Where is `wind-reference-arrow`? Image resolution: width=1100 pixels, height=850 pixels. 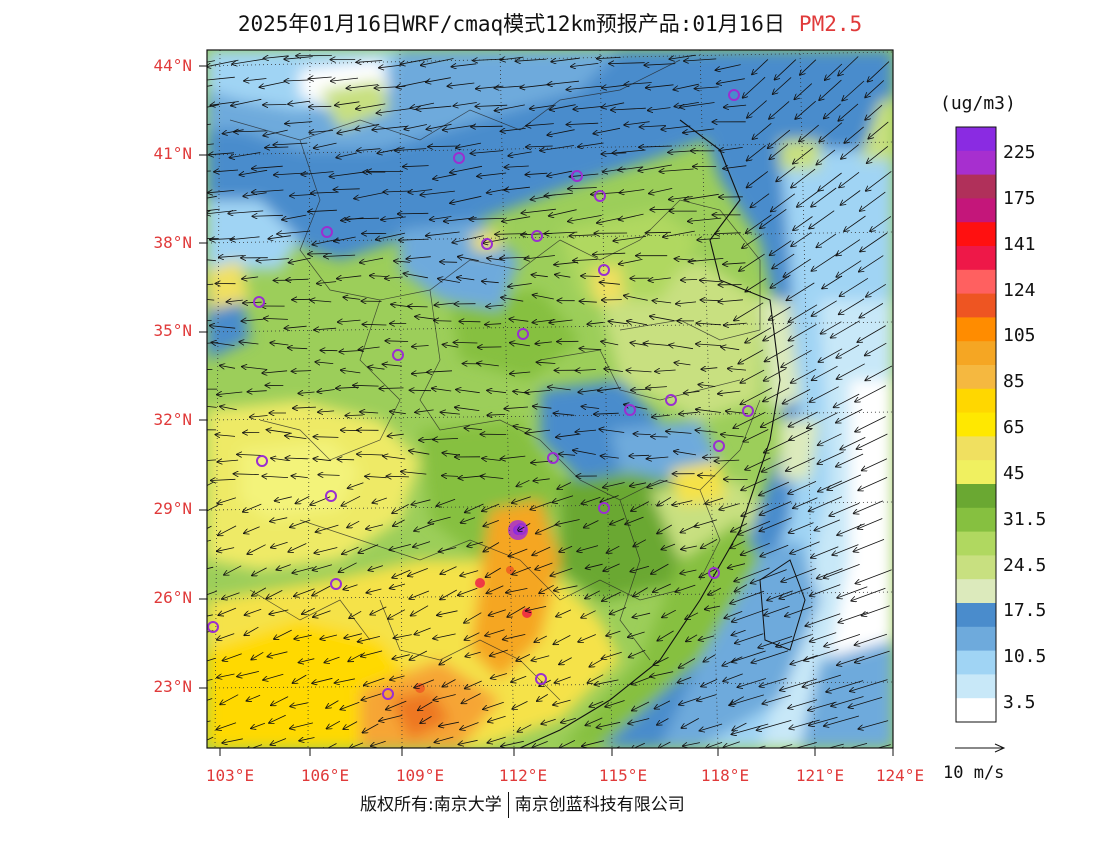 wind-reference-arrow is located at coordinates (980, 748).